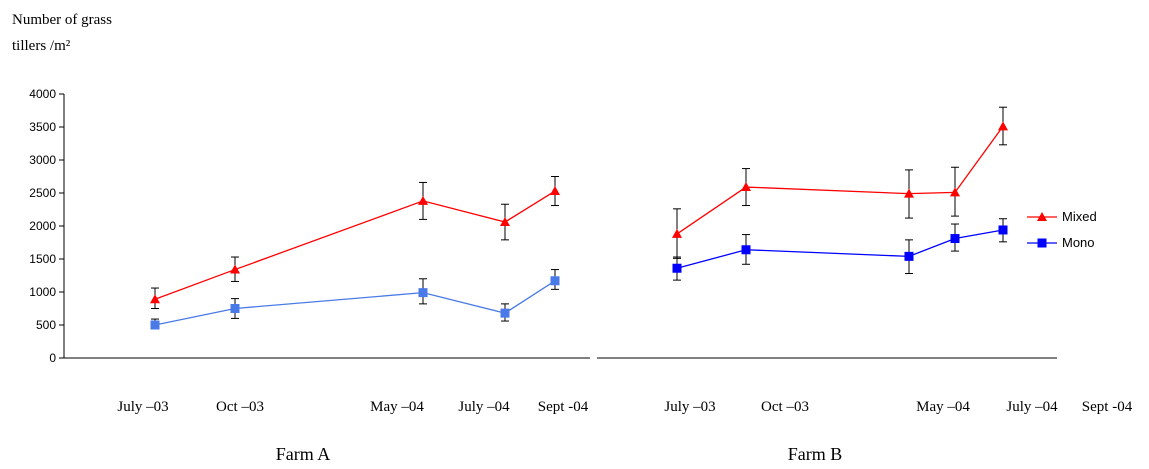 This screenshot has height=469, width=1149. Describe the element at coordinates (42, 160) in the screenshot. I see `y-tick-label: 3000` at that location.